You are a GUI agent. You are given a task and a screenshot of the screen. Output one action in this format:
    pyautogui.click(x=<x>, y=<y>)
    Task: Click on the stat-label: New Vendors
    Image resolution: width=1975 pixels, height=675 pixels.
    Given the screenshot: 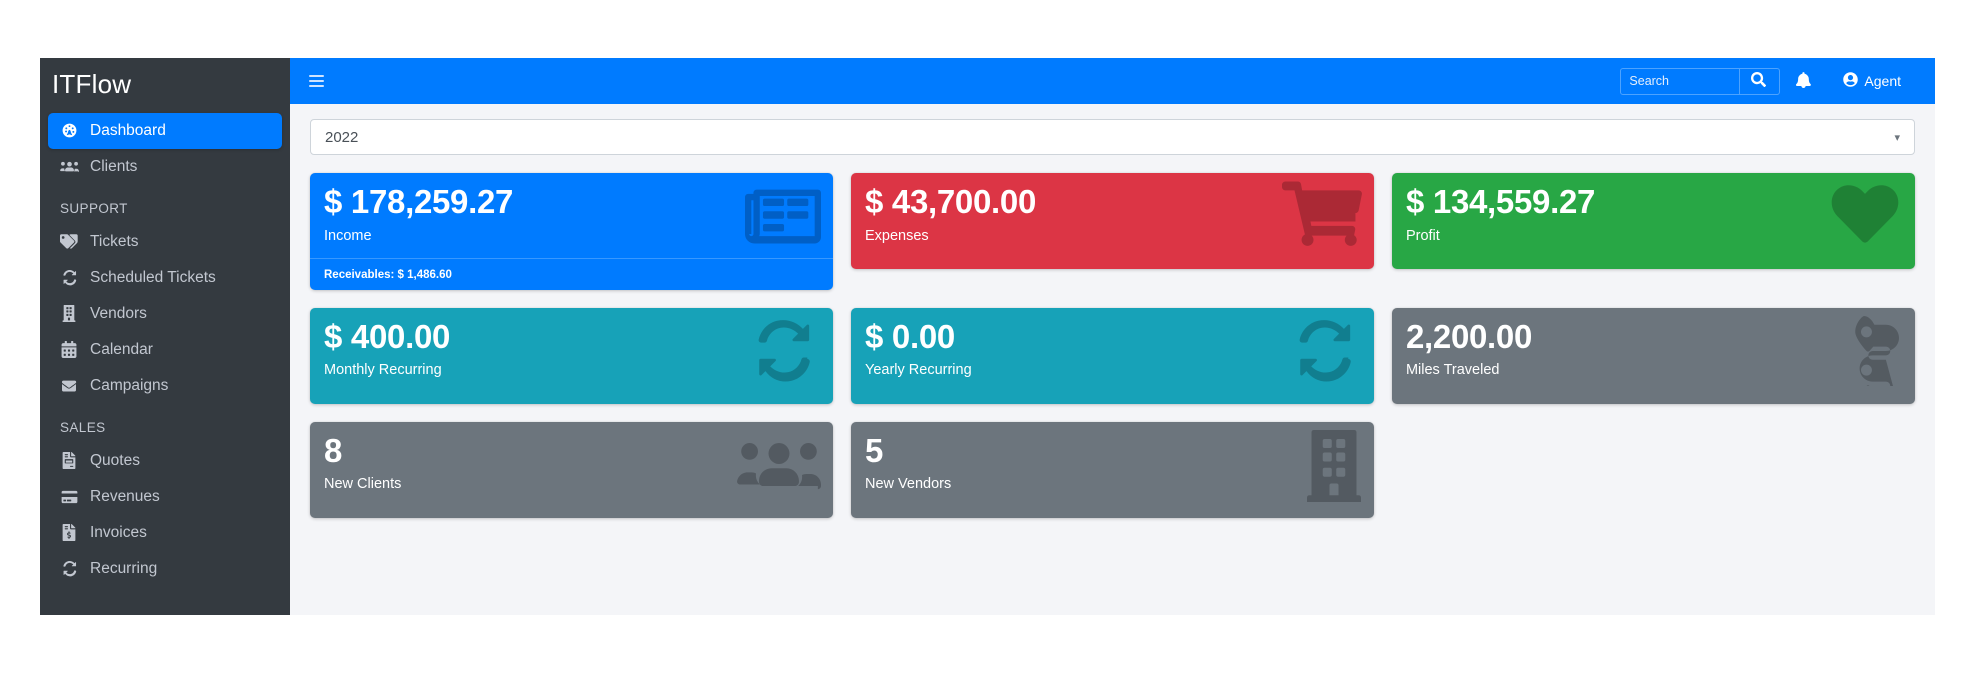 What is the action you would take?
    pyautogui.click(x=908, y=484)
    